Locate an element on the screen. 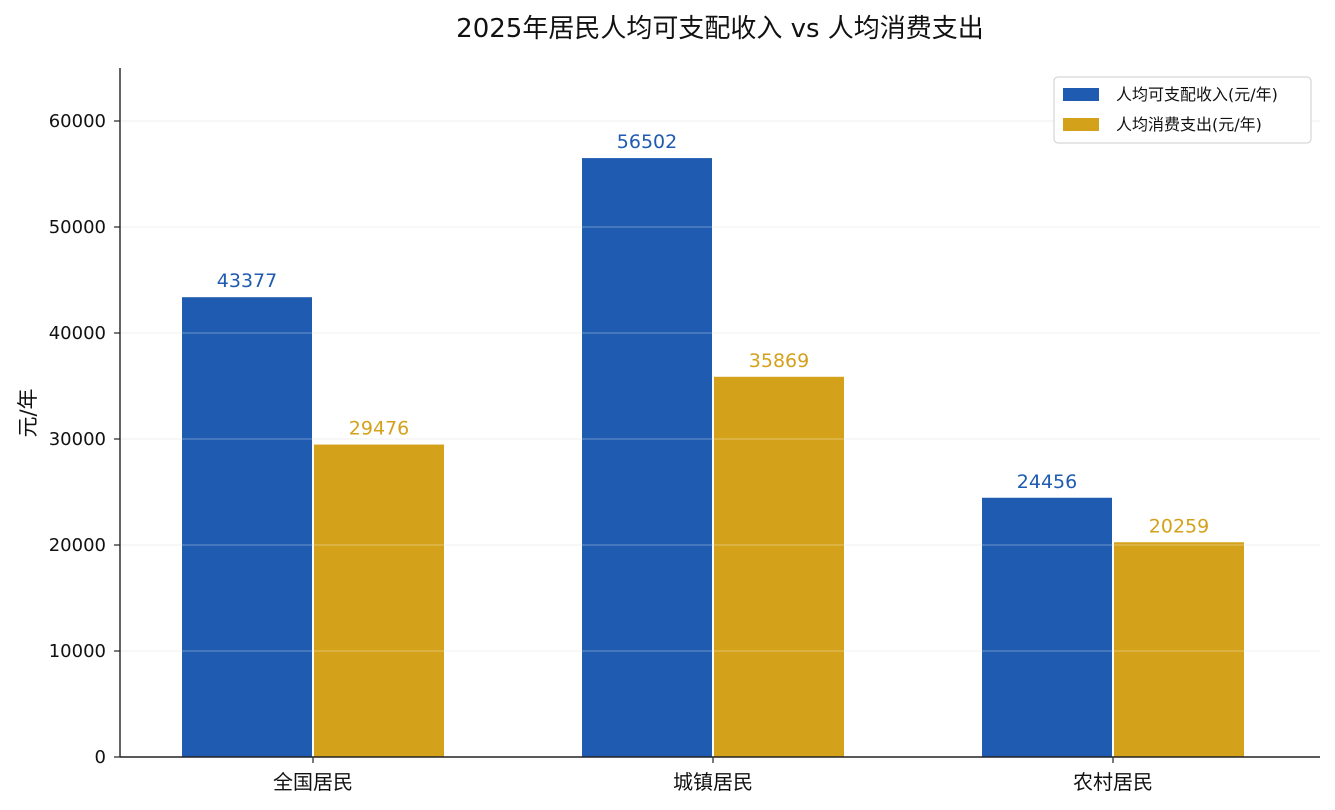 This screenshot has height=810, width=1335. legend-box is located at coordinates (1182, 110).